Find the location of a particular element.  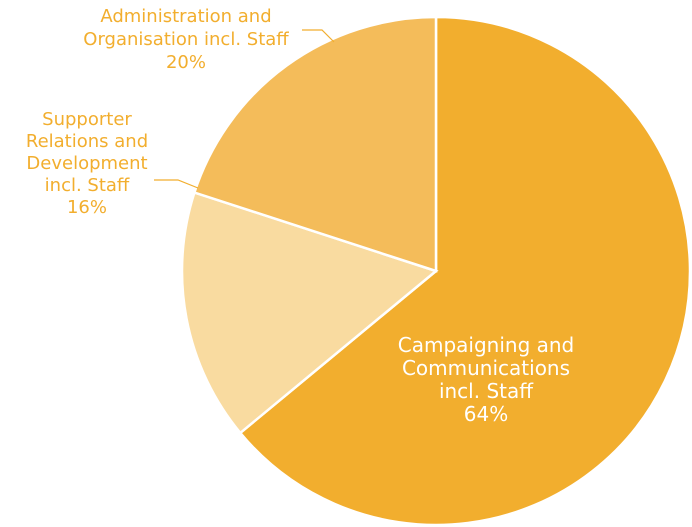

slice-label-line: Communications is located at coordinates (486, 368).